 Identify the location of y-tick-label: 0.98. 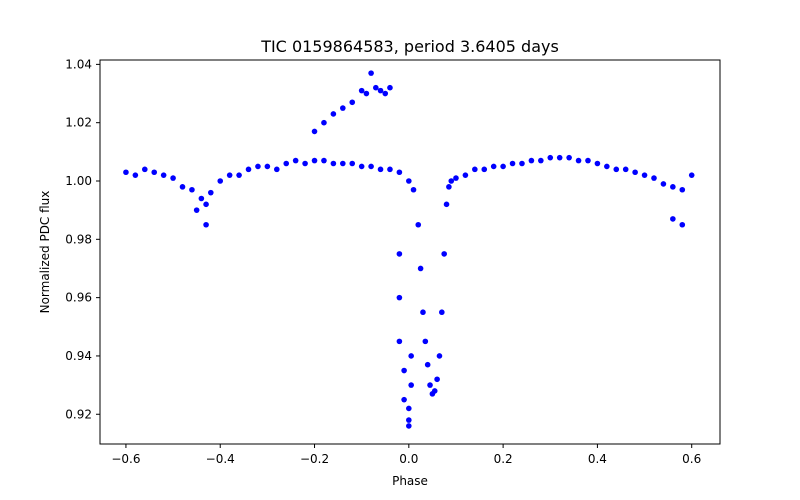
(78, 239).